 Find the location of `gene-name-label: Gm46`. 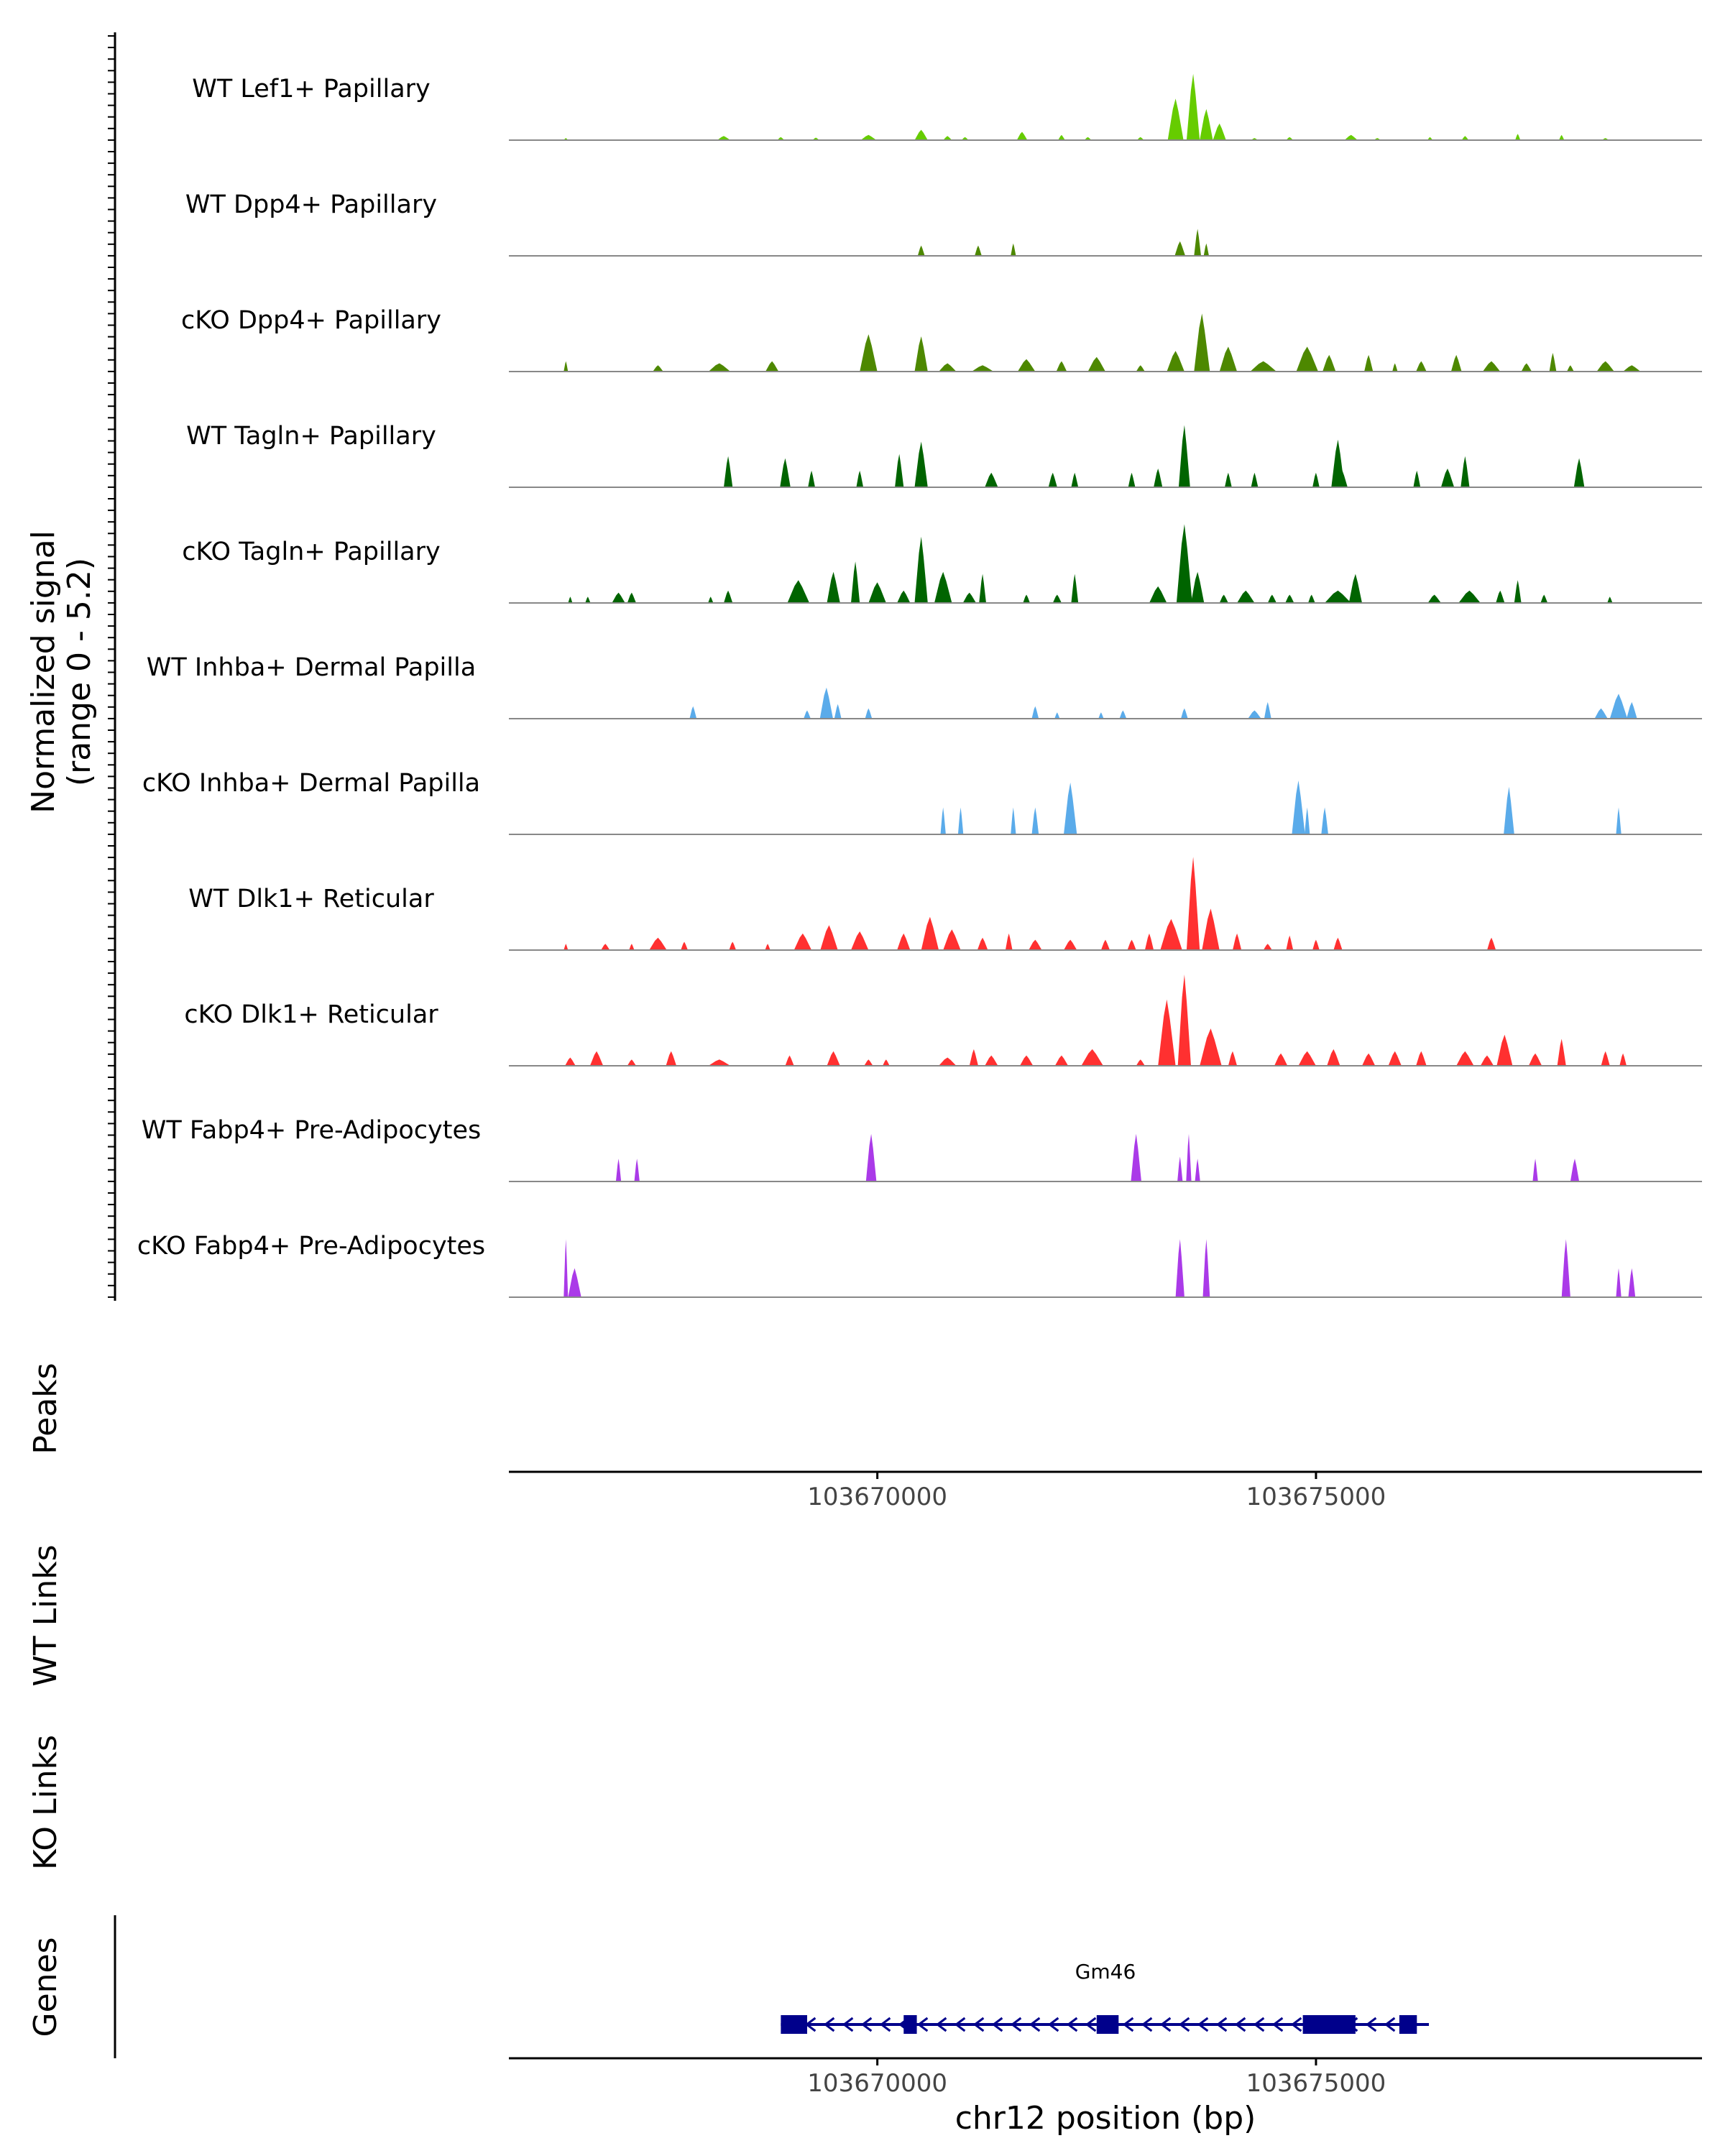

gene-name-label: Gm46 is located at coordinates (1105, 1972).